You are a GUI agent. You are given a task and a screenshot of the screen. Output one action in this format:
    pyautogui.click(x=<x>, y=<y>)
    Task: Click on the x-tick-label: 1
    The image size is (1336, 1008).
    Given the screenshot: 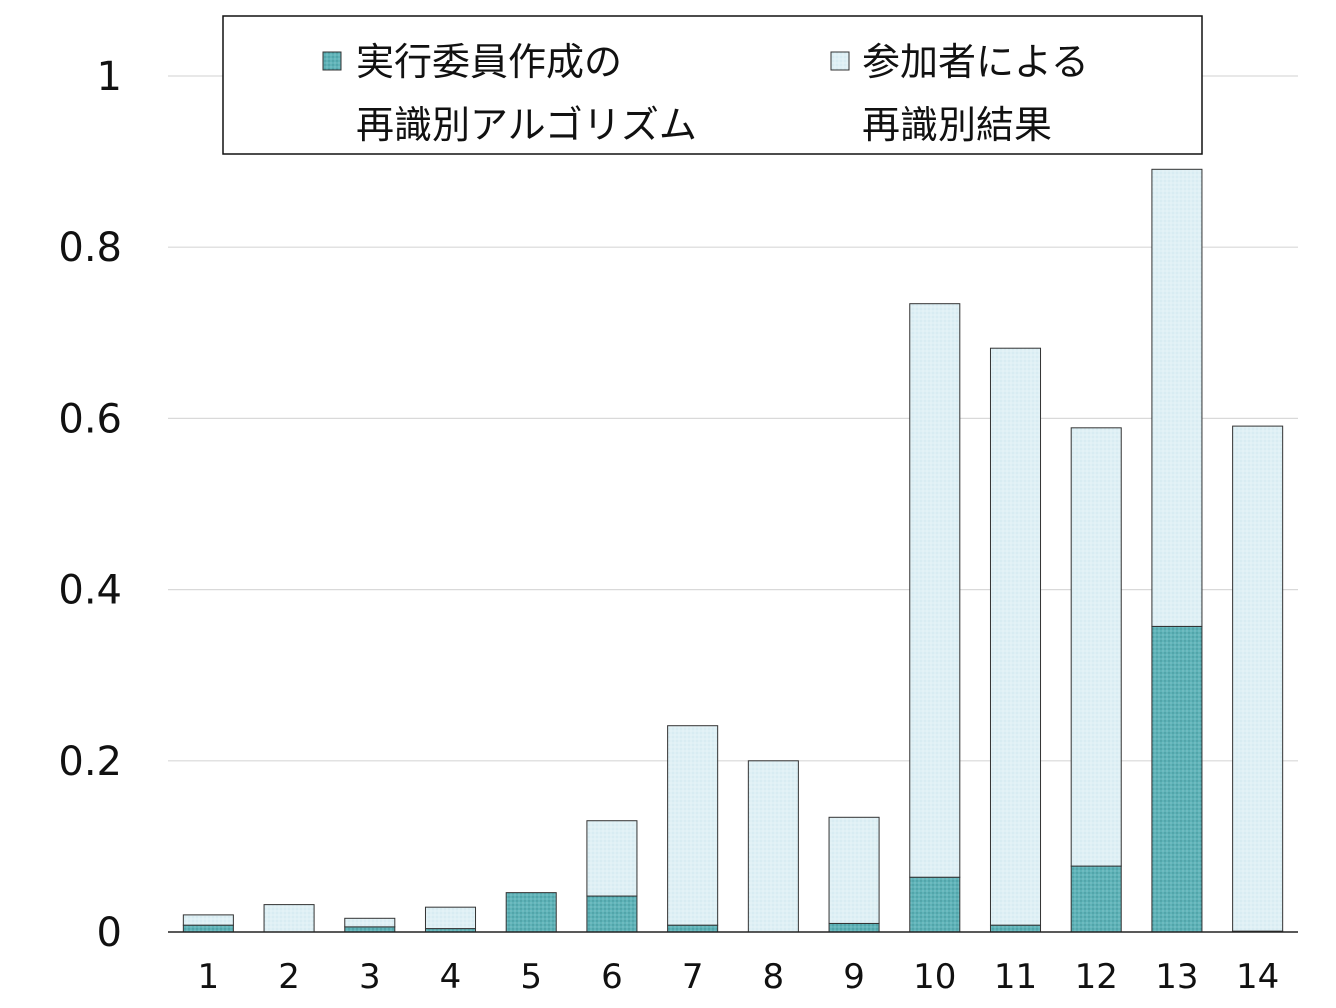 What is the action you would take?
    pyautogui.click(x=209, y=977)
    